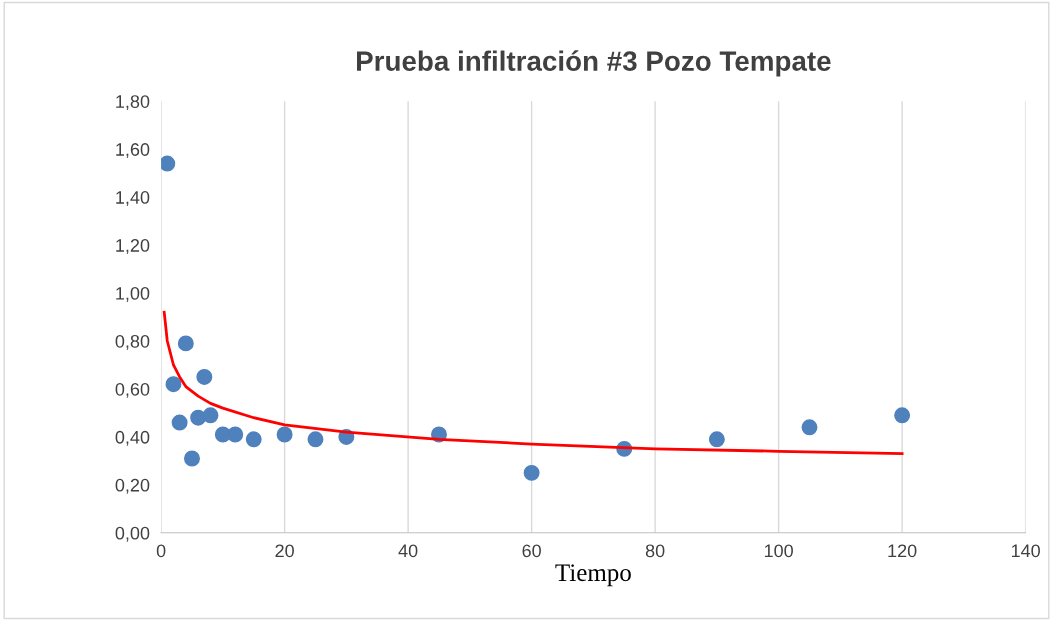  I want to click on x-tick-label: 140, so click(1025, 551).